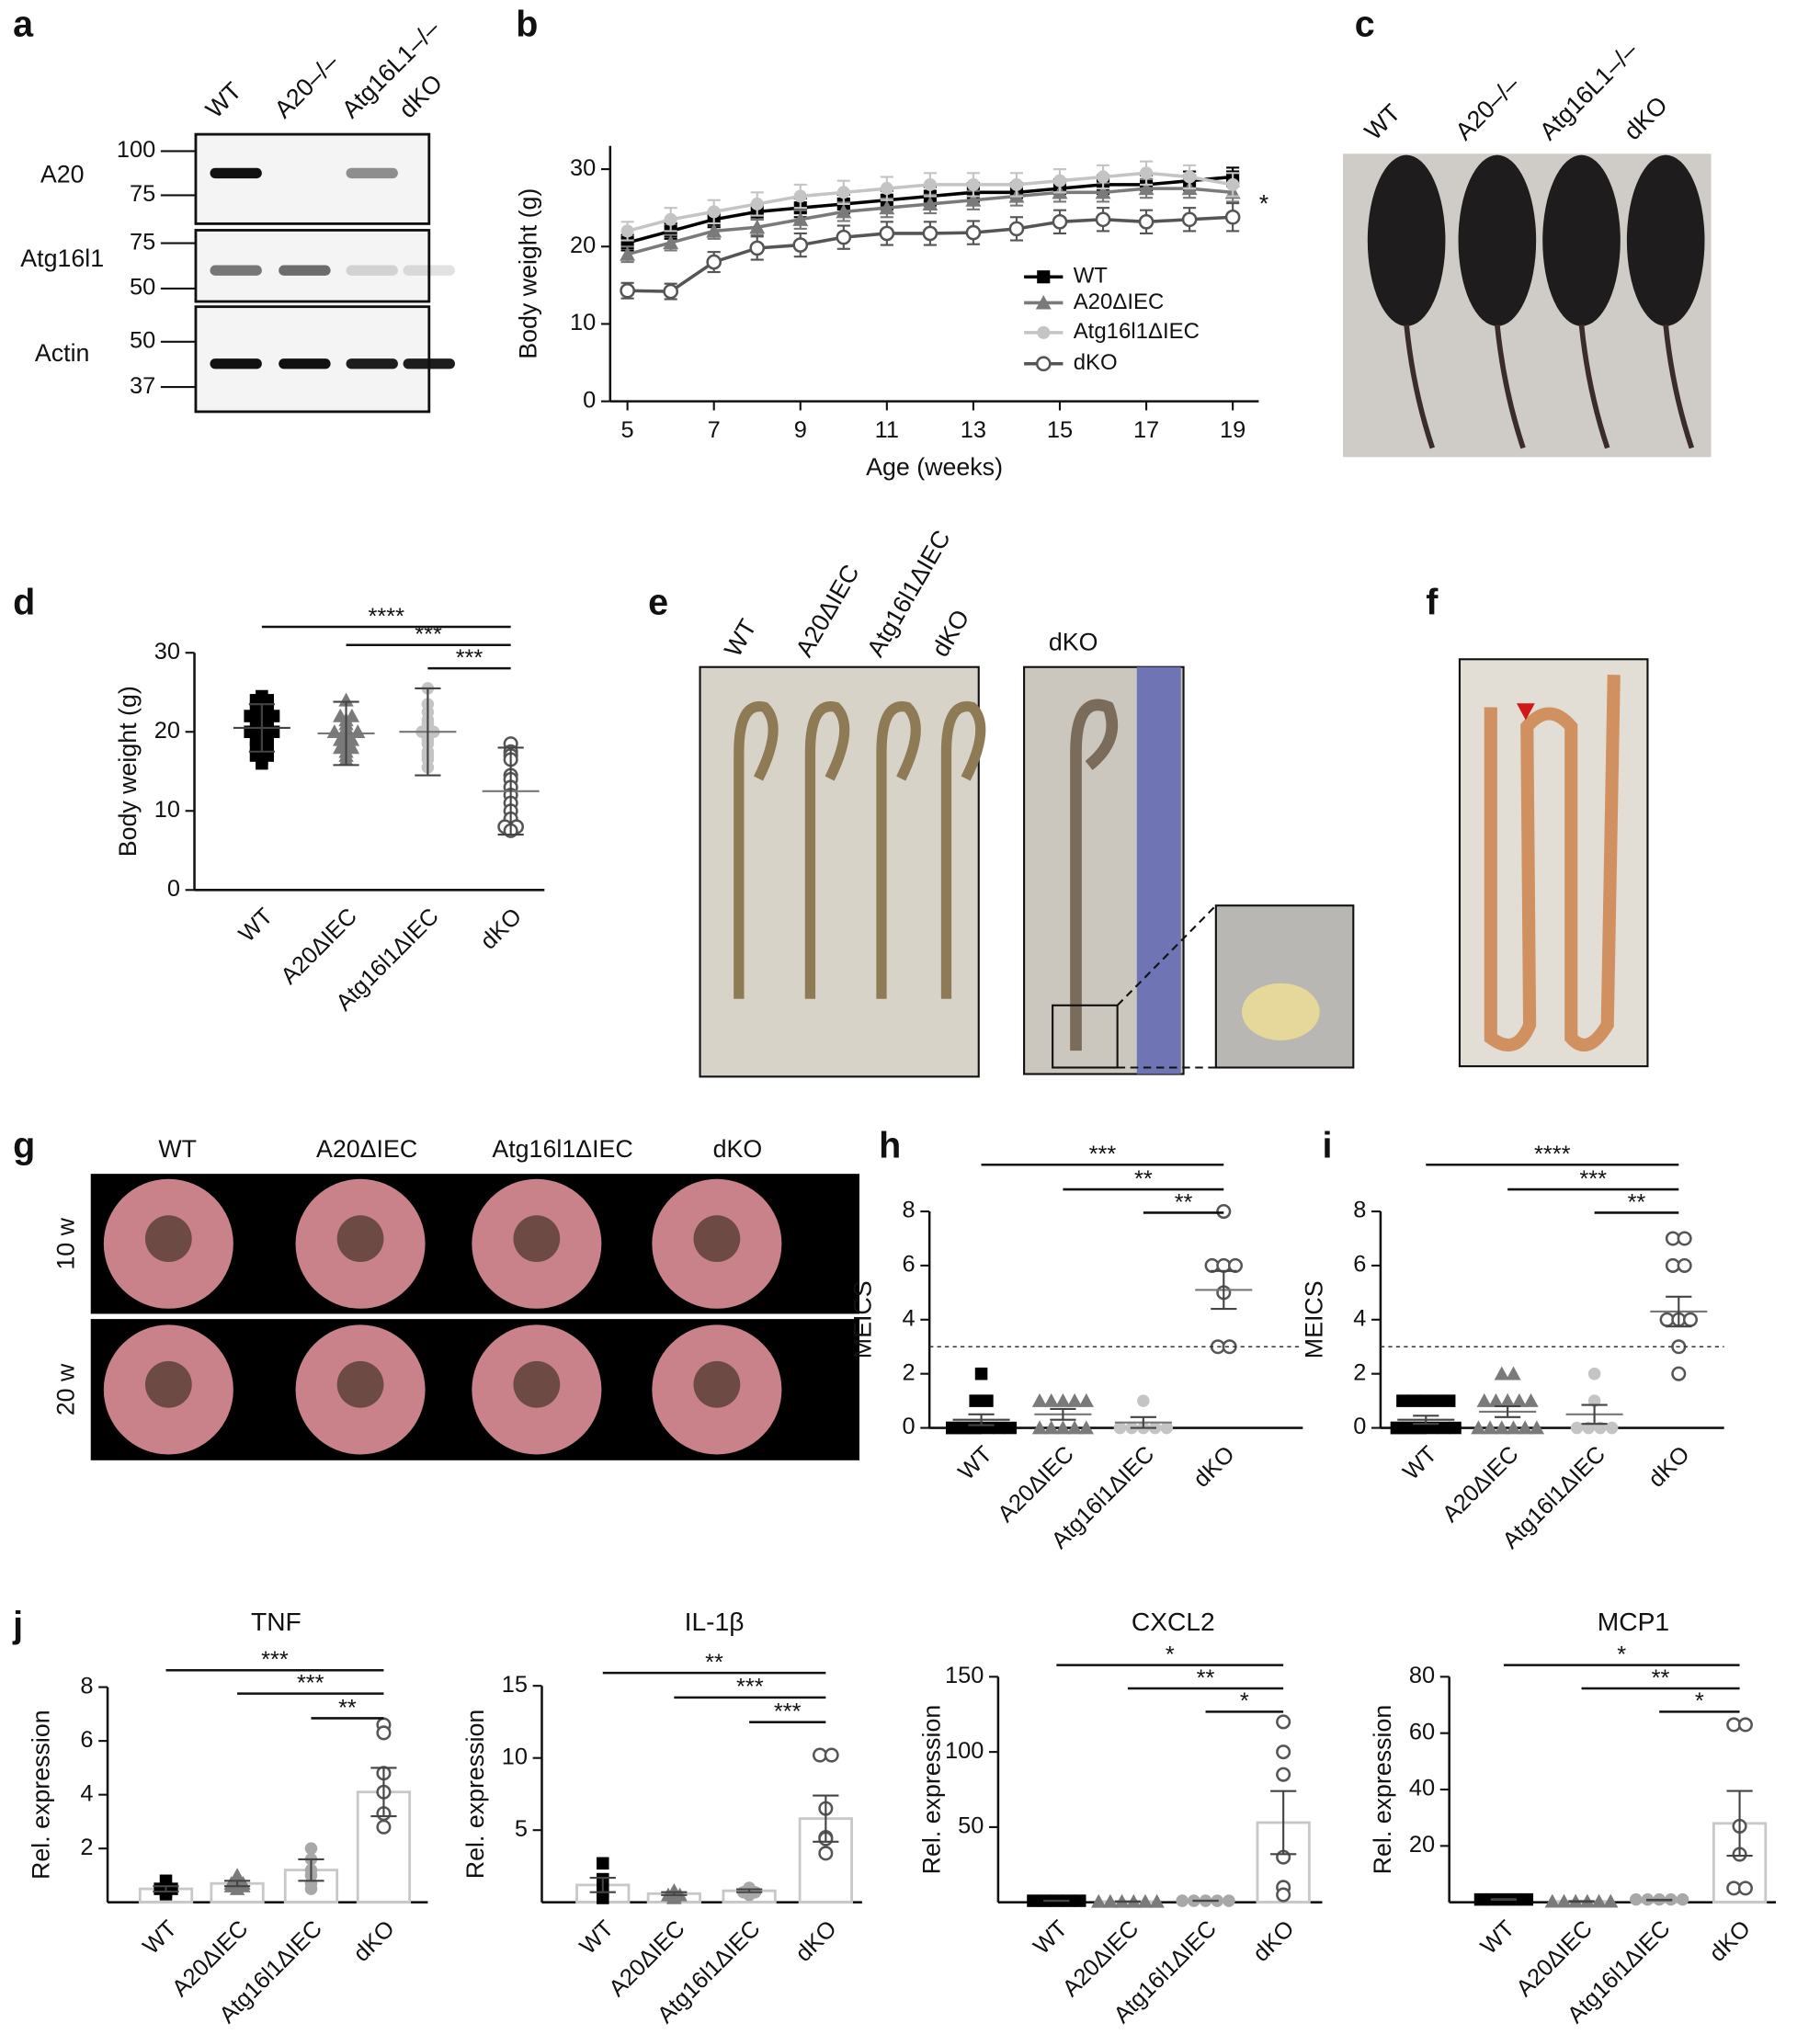 Image resolution: width=1820 pixels, height=2034 pixels. Describe the element at coordinates (1060, 430) in the screenshot. I see `x-tick-label: 15` at that location.